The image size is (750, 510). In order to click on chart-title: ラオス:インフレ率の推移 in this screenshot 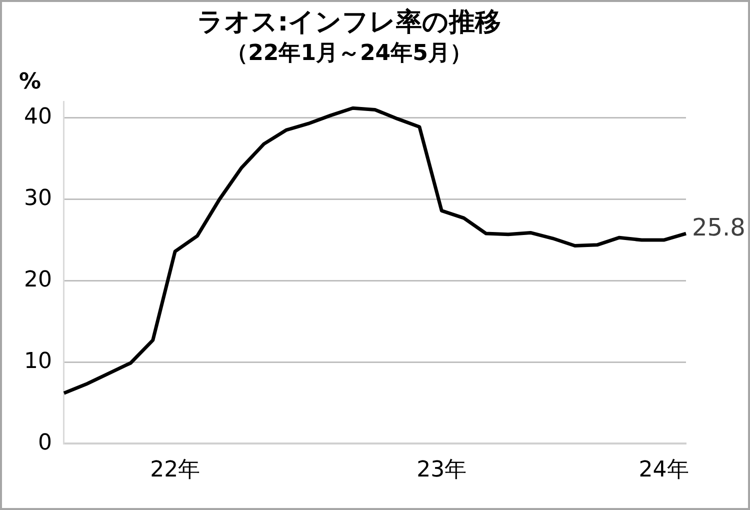, I will do `click(349, 22)`.